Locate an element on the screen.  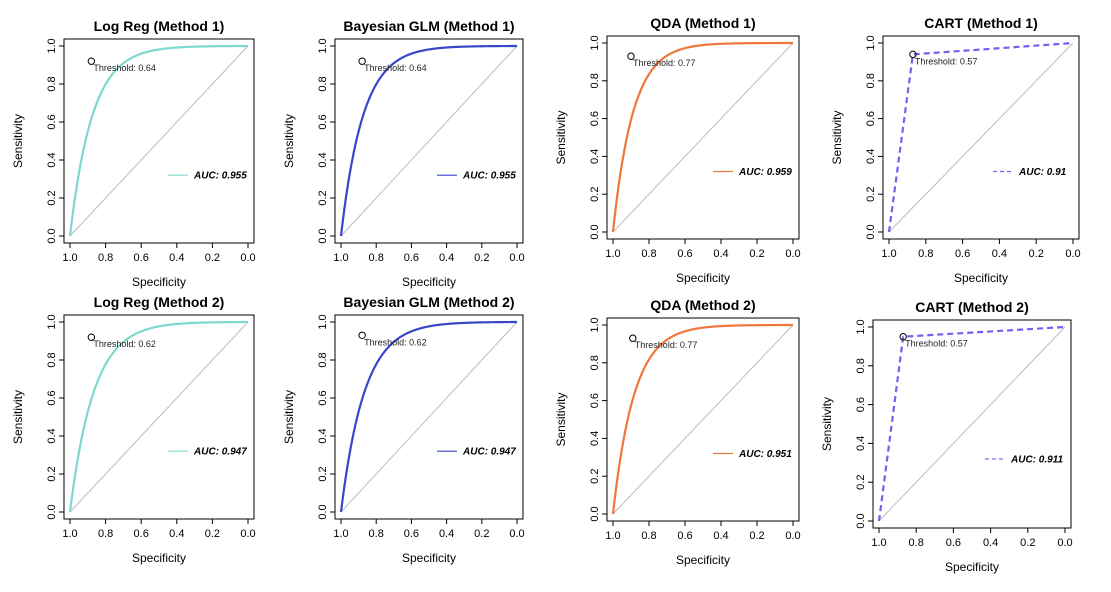
chart-title: CART (Method 1) is located at coordinates (981, 23).